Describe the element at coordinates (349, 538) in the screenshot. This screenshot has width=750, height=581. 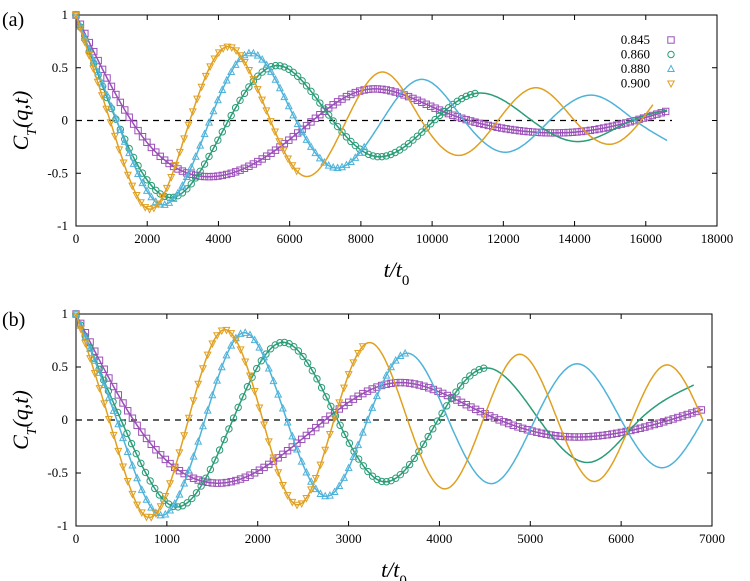
I see `x-tick-label: 3000` at that location.